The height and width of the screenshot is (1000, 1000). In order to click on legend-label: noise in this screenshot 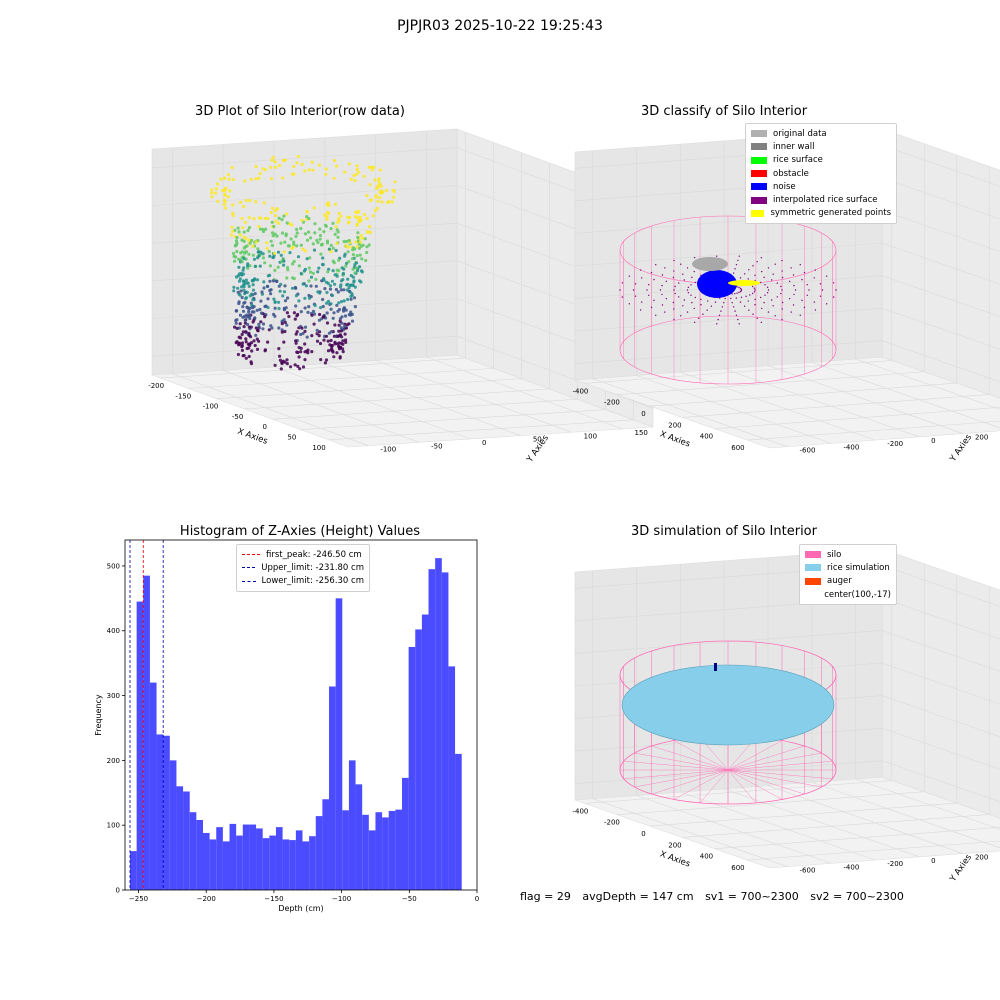, I will do `click(784, 186)`.